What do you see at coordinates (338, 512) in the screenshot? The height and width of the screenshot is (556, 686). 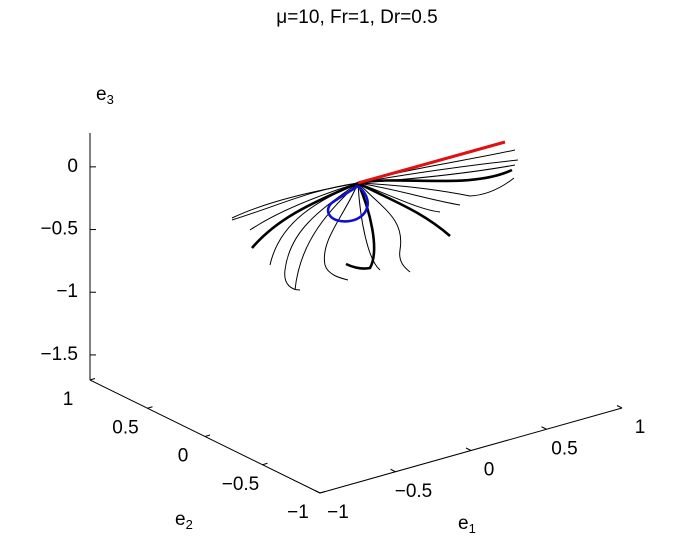 I see `x-tick-label: −1` at bounding box center [338, 512].